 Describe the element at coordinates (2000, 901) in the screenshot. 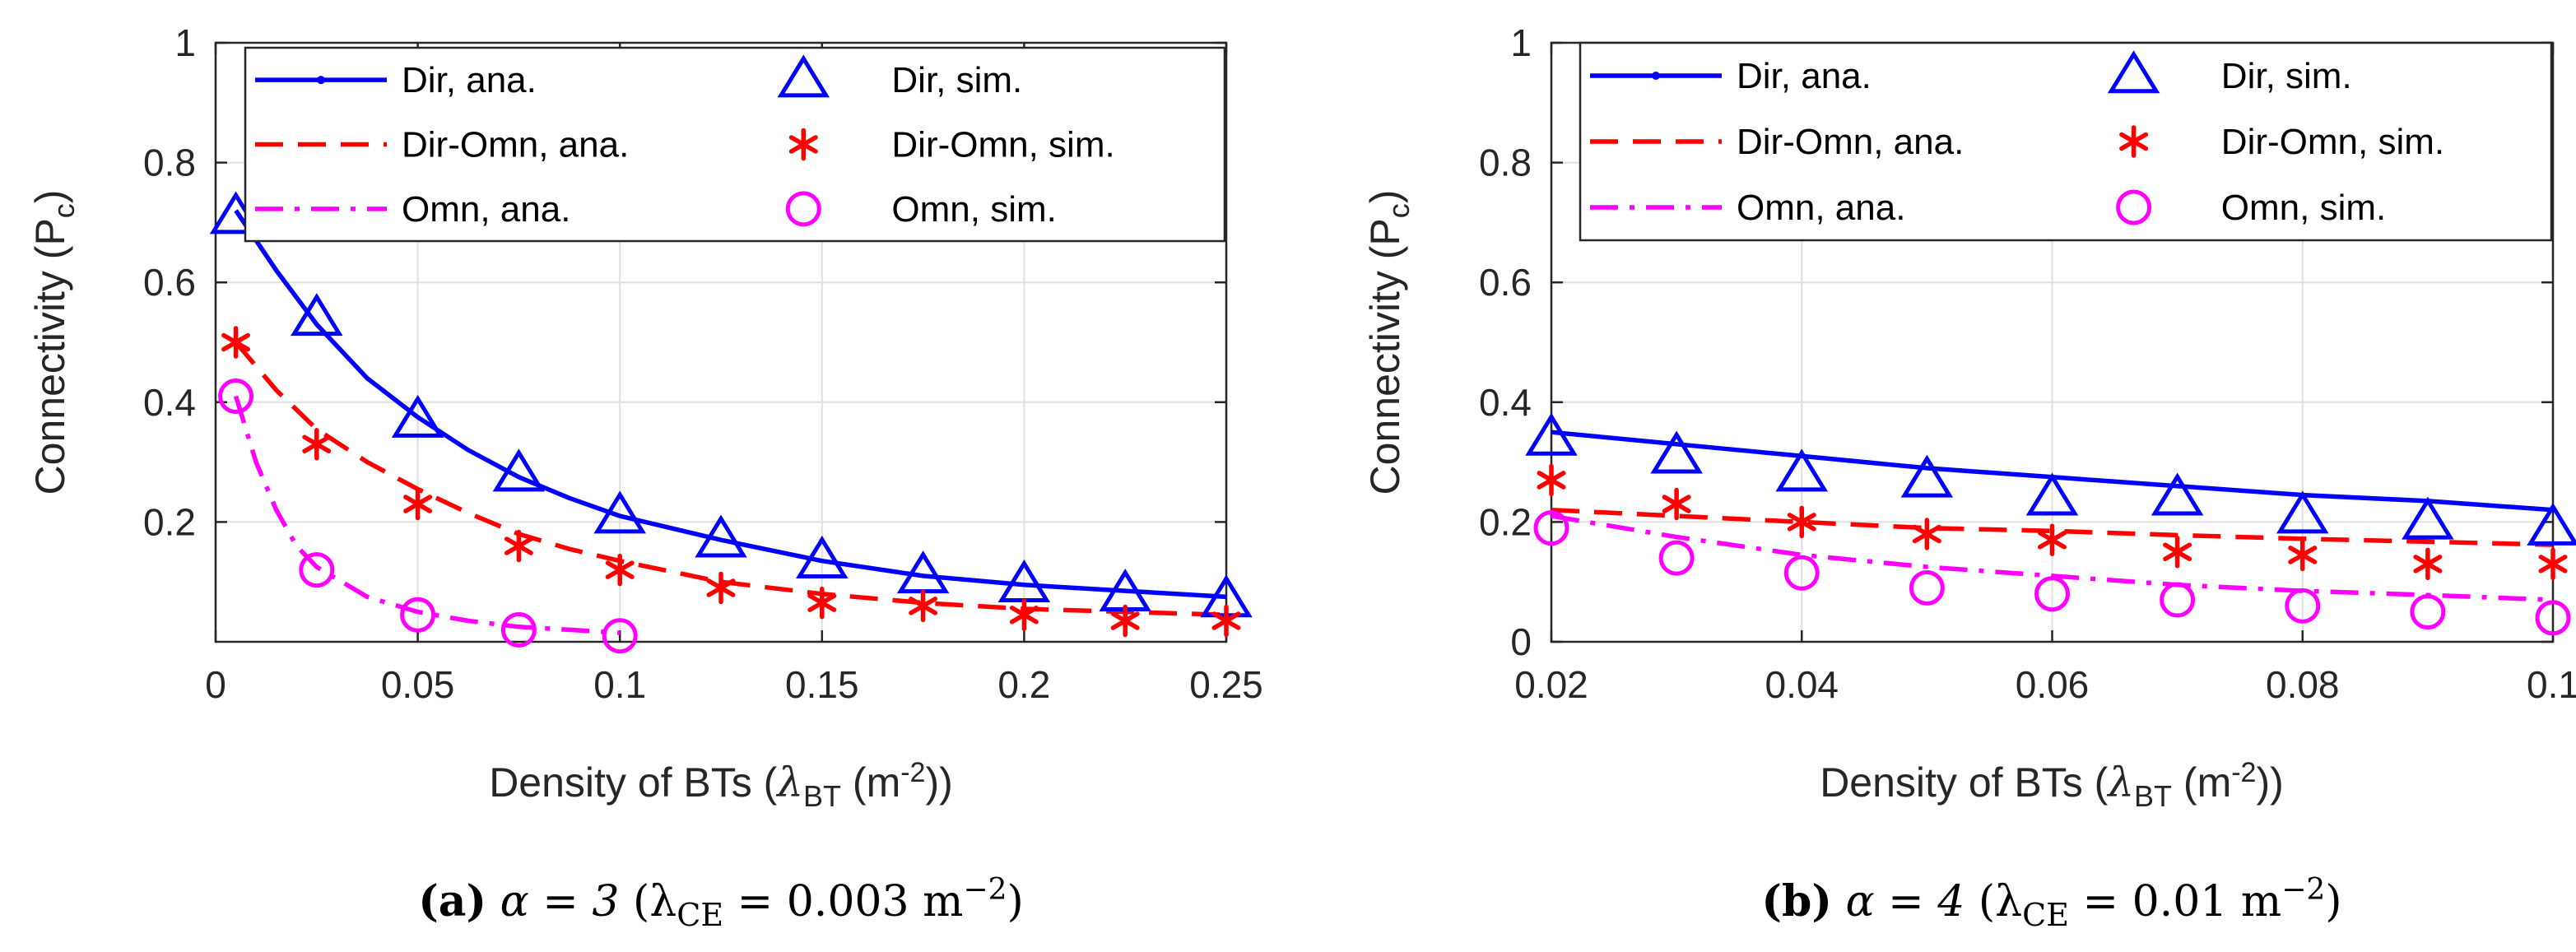

I see `caption-text: (λ` at that location.